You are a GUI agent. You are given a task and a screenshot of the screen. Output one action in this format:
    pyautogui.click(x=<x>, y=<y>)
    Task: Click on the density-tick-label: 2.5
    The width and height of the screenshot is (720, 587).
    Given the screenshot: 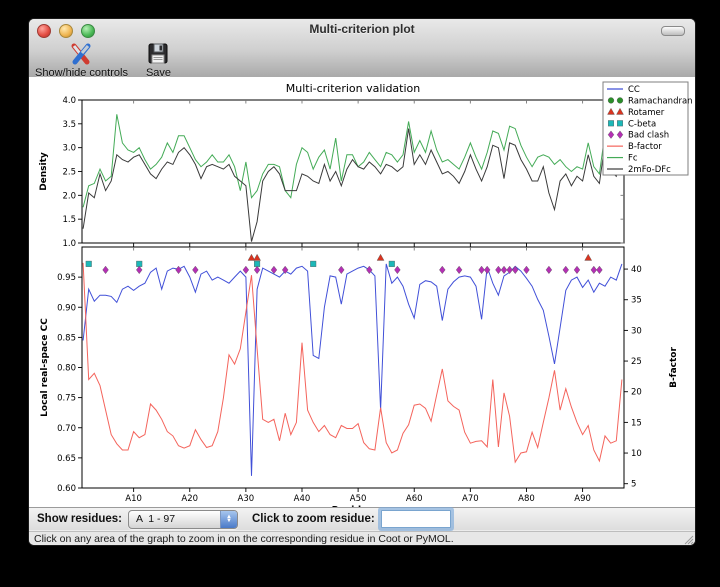 What is the action you would take?
    pyautogui.click(x=69, y=173)
    